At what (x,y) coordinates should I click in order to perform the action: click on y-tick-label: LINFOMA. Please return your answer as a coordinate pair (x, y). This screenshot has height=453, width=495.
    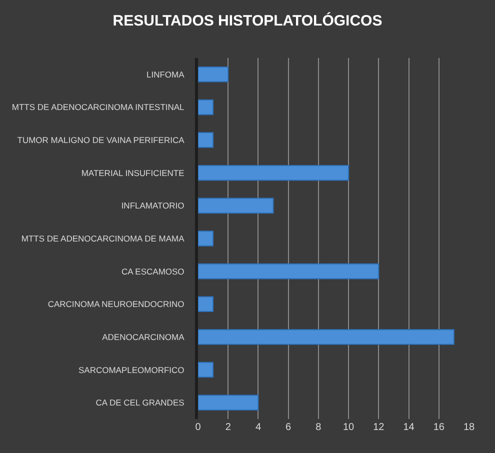
    Looking at the image, I should click on (165, 74).